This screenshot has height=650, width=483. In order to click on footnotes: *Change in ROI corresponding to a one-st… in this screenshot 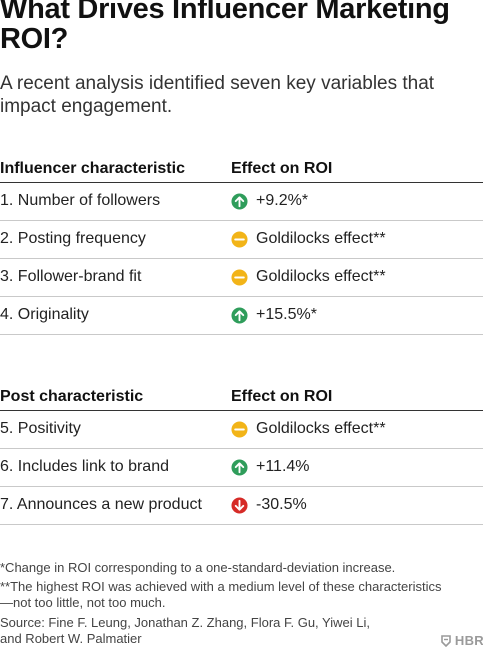, I will do `click(241, 603)`.